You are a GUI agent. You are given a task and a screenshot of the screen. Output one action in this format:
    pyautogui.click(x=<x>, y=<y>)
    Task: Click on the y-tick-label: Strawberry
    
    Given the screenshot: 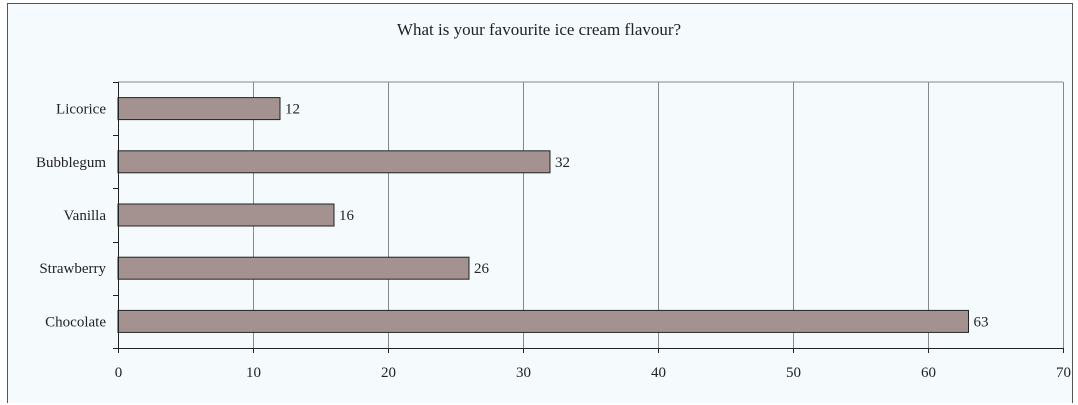 What is the action you would take?
    pyautogui.click(x=72, y=269)
    